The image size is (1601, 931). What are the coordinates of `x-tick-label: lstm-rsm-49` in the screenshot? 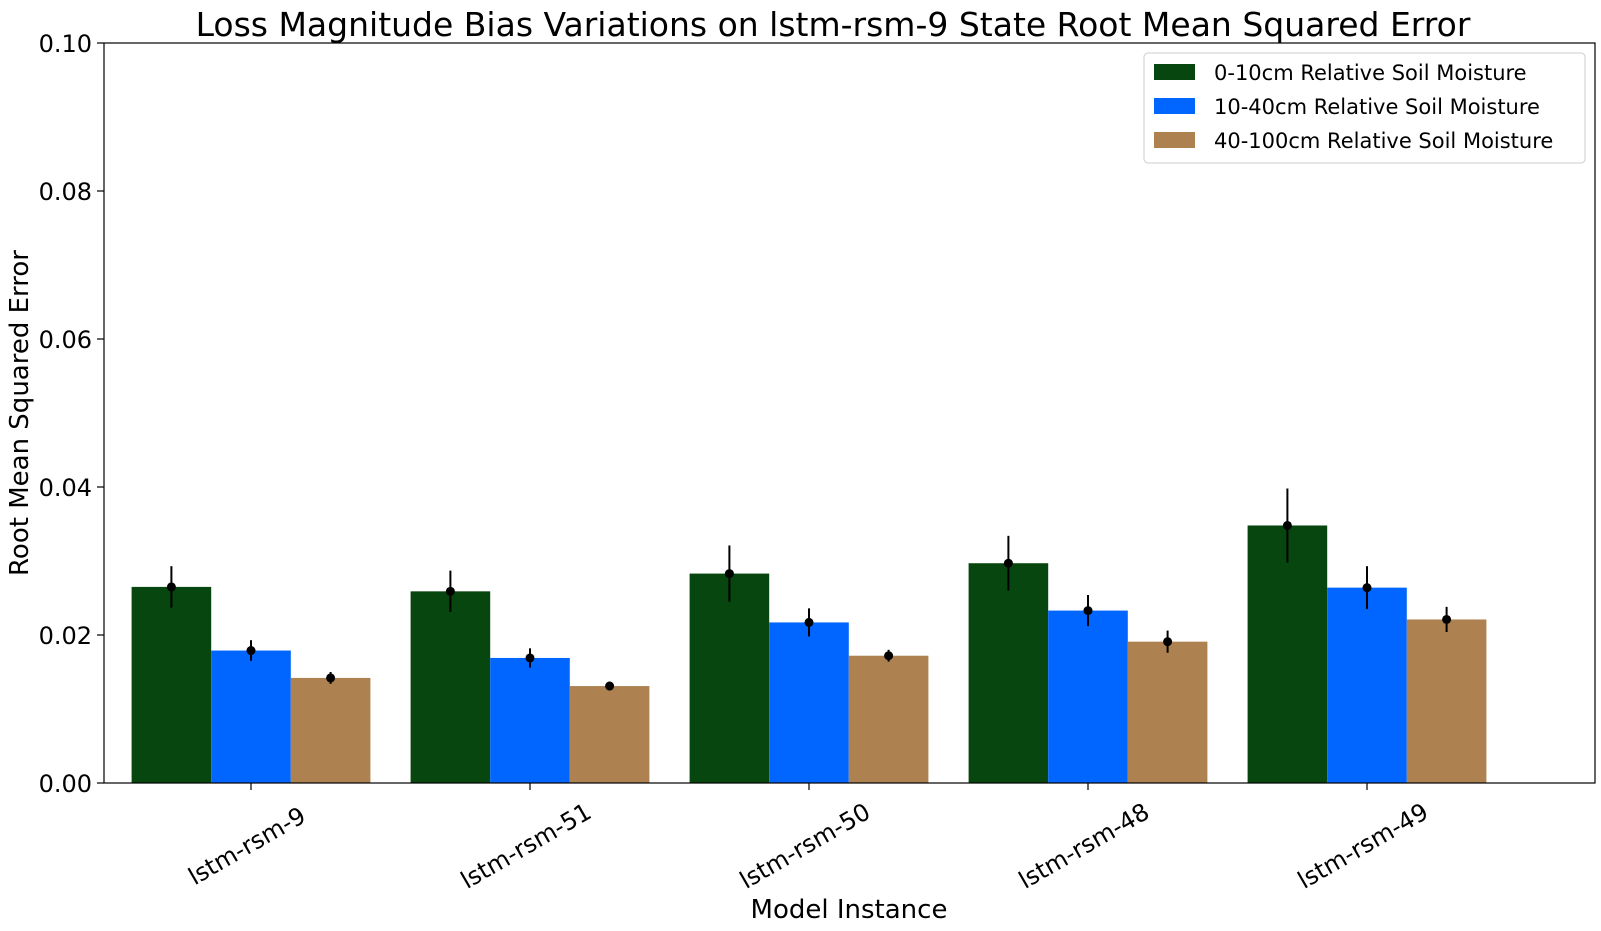 It's located at (1363, 846).